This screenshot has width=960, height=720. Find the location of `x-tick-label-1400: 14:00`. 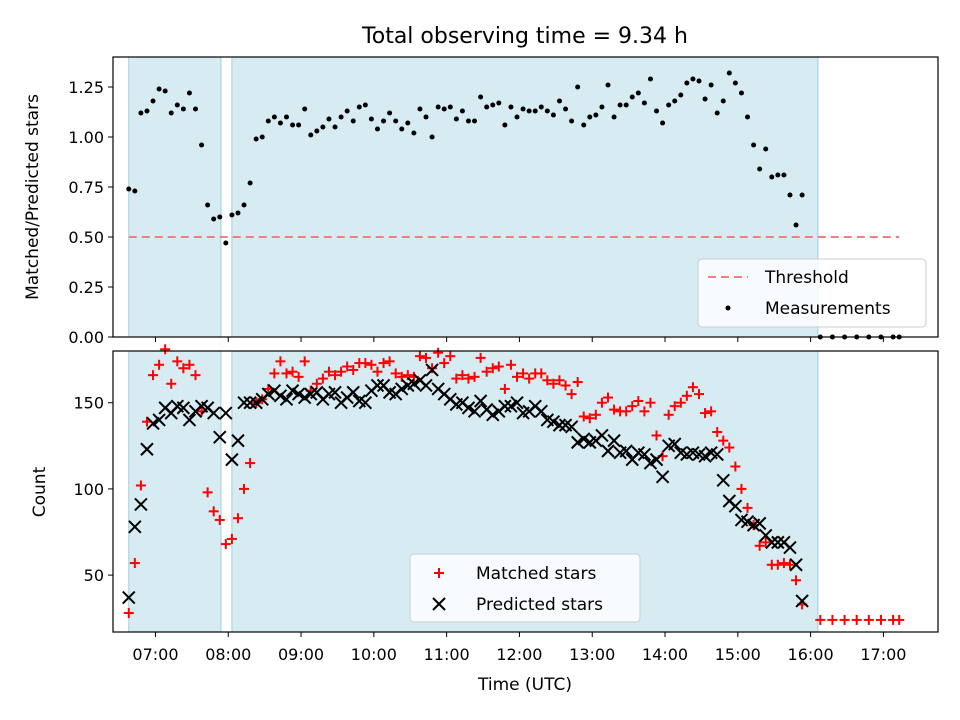

x-tick-label-1400: 14:00 is located at coordinates (665, 654).